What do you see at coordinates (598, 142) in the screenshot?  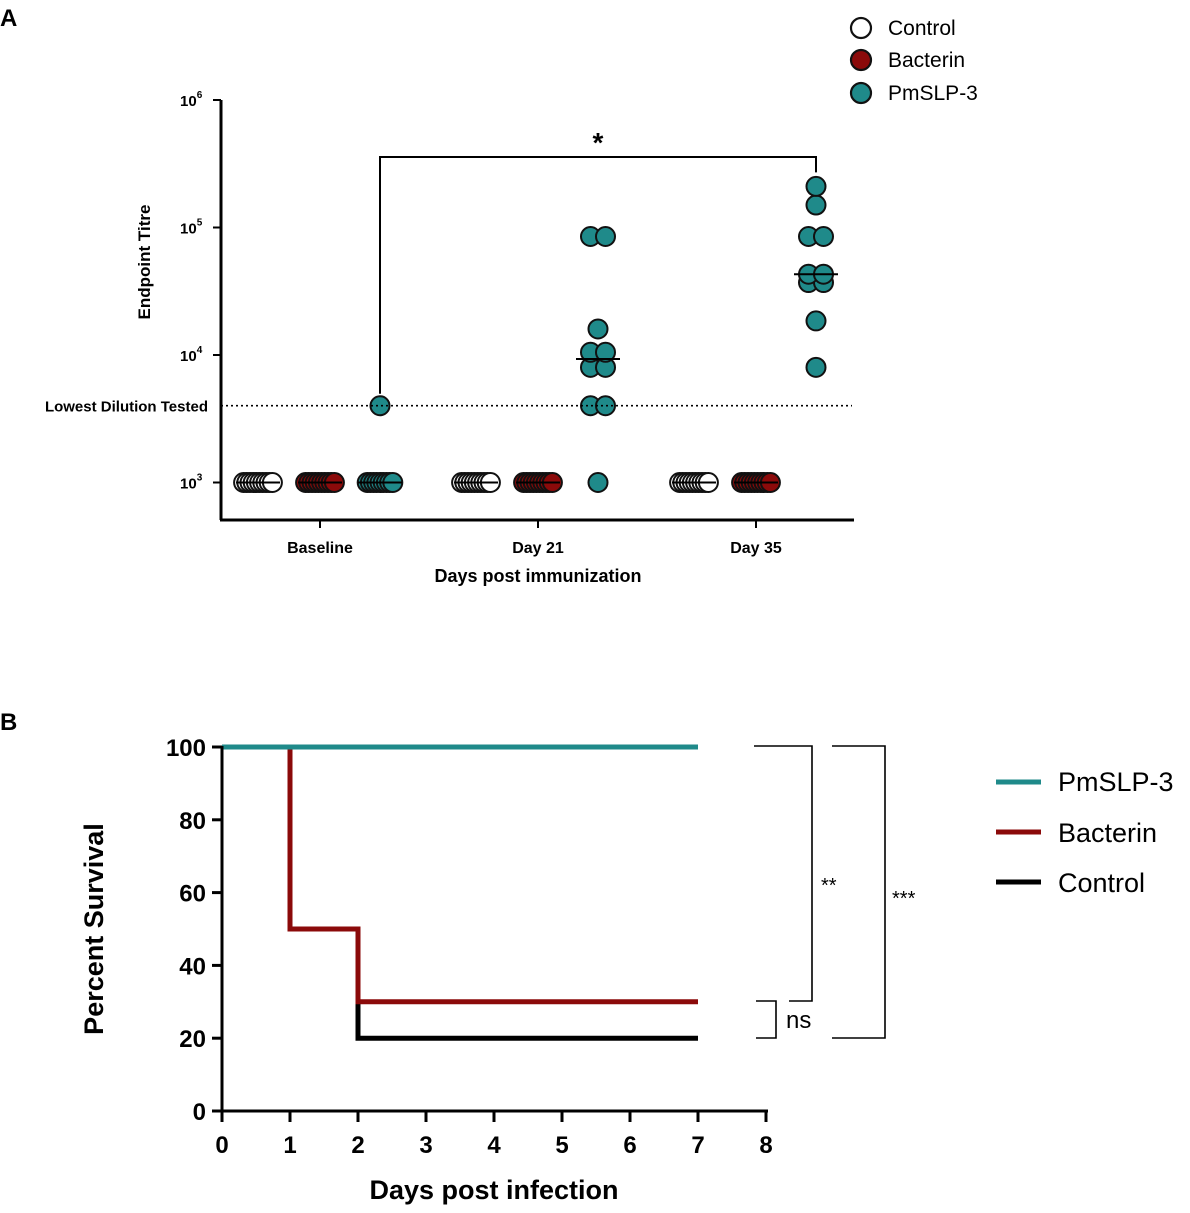 I see `significance-star: *` at bounding box center [598, 142].